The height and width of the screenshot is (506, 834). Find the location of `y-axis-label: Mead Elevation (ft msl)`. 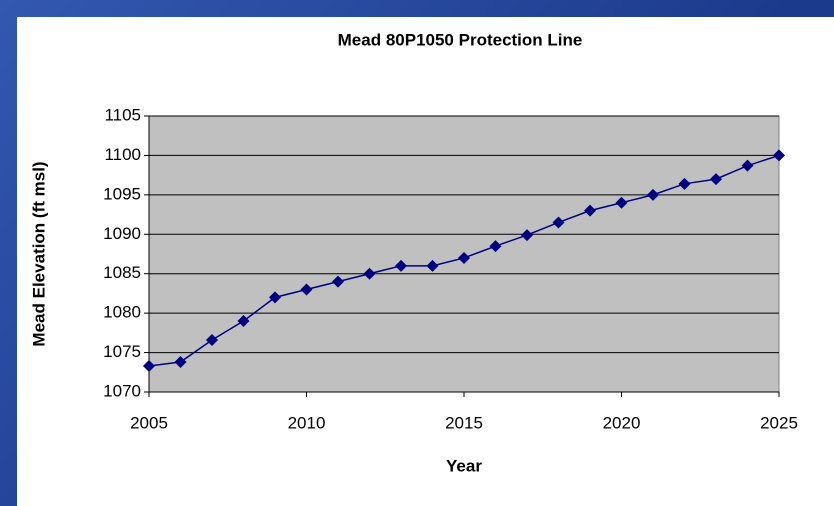

y-axis-label: Mead Elevation (ft msl) is located at coordinates (38, 253).